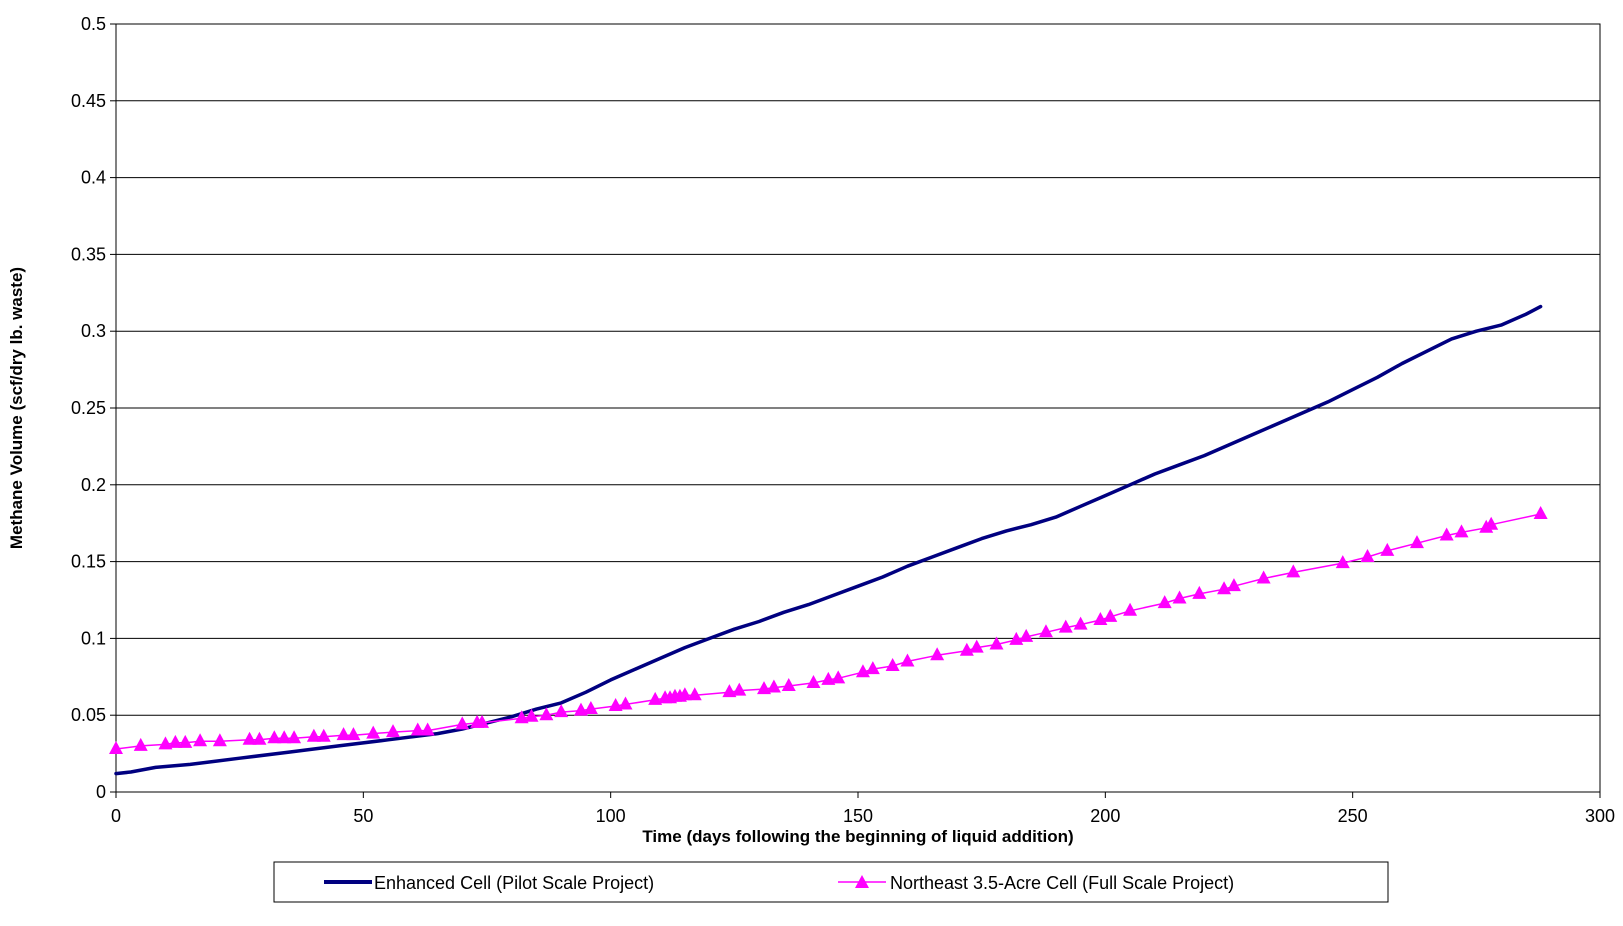 Image resolution: width=1623 pixels, height=926 pixels. Describe the element at coordinates (88, 254) in the screenshot. I see `y-tick-label: 0.35` at that location.